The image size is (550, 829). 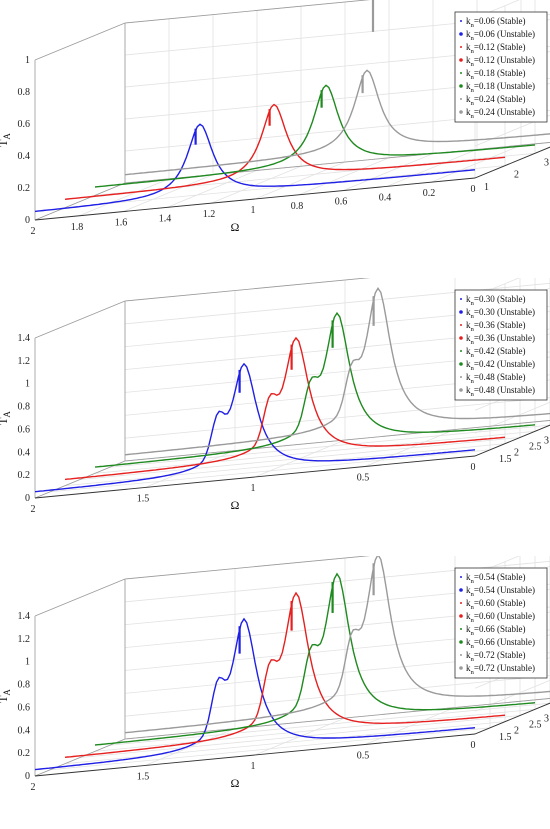 I want to click on omega-tick-label: 0.6, so click(x=341, y=202).